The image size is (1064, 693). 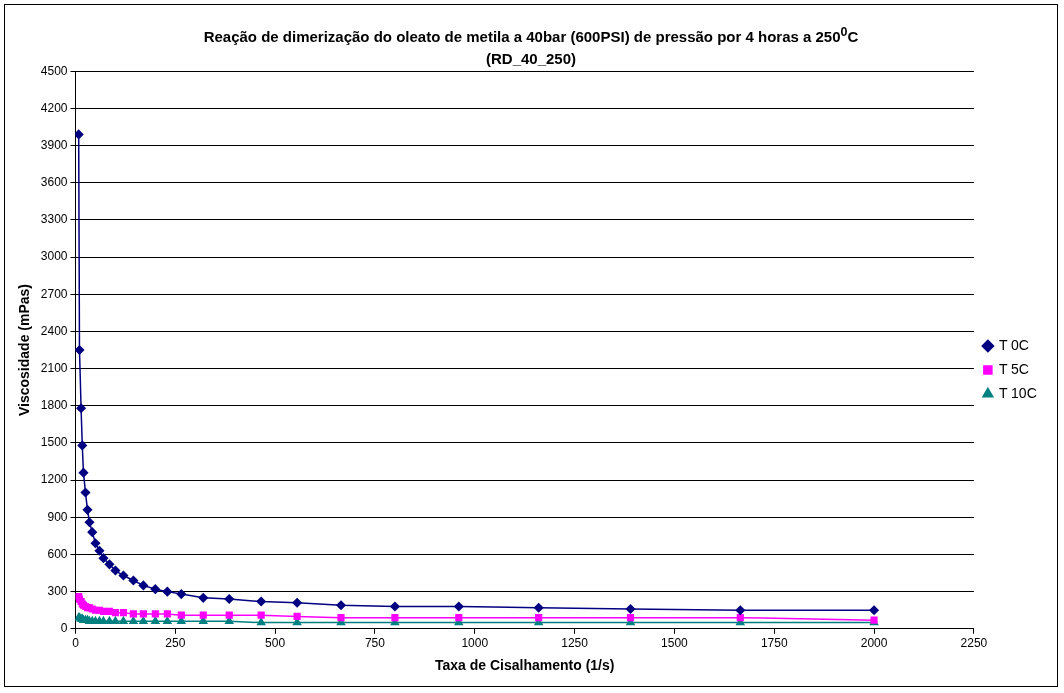 I want to click on x-tick-label: 0, so click(x=76, y=643).